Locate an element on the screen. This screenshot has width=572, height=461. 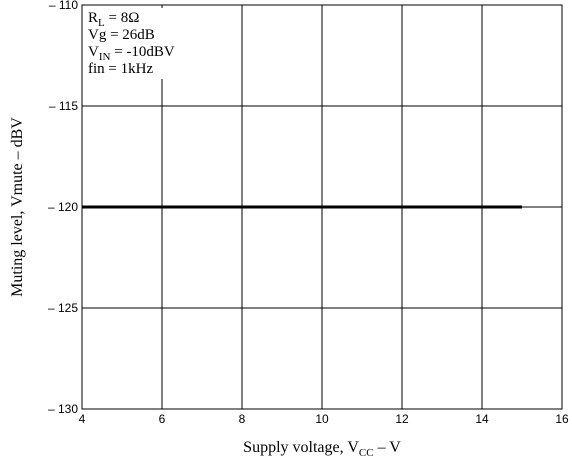
x-axis-title-unit: – V is located at coordinates (388, 447).